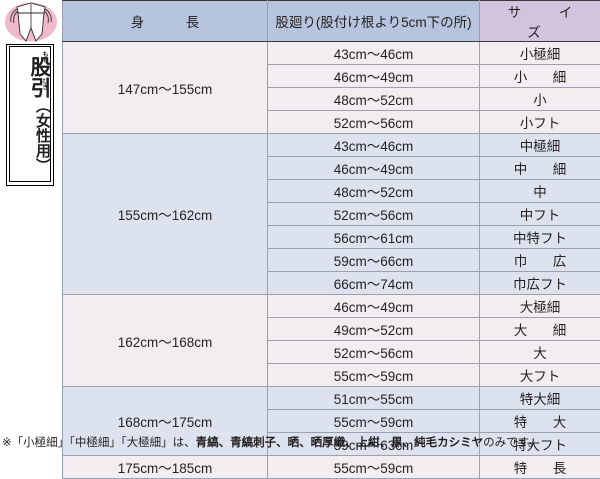 The width and height of the screenshot is (600, 479). Describe the element at coordinates (44, 84) in the screenshot. I see `furigana-hiki: ひき` at that location.